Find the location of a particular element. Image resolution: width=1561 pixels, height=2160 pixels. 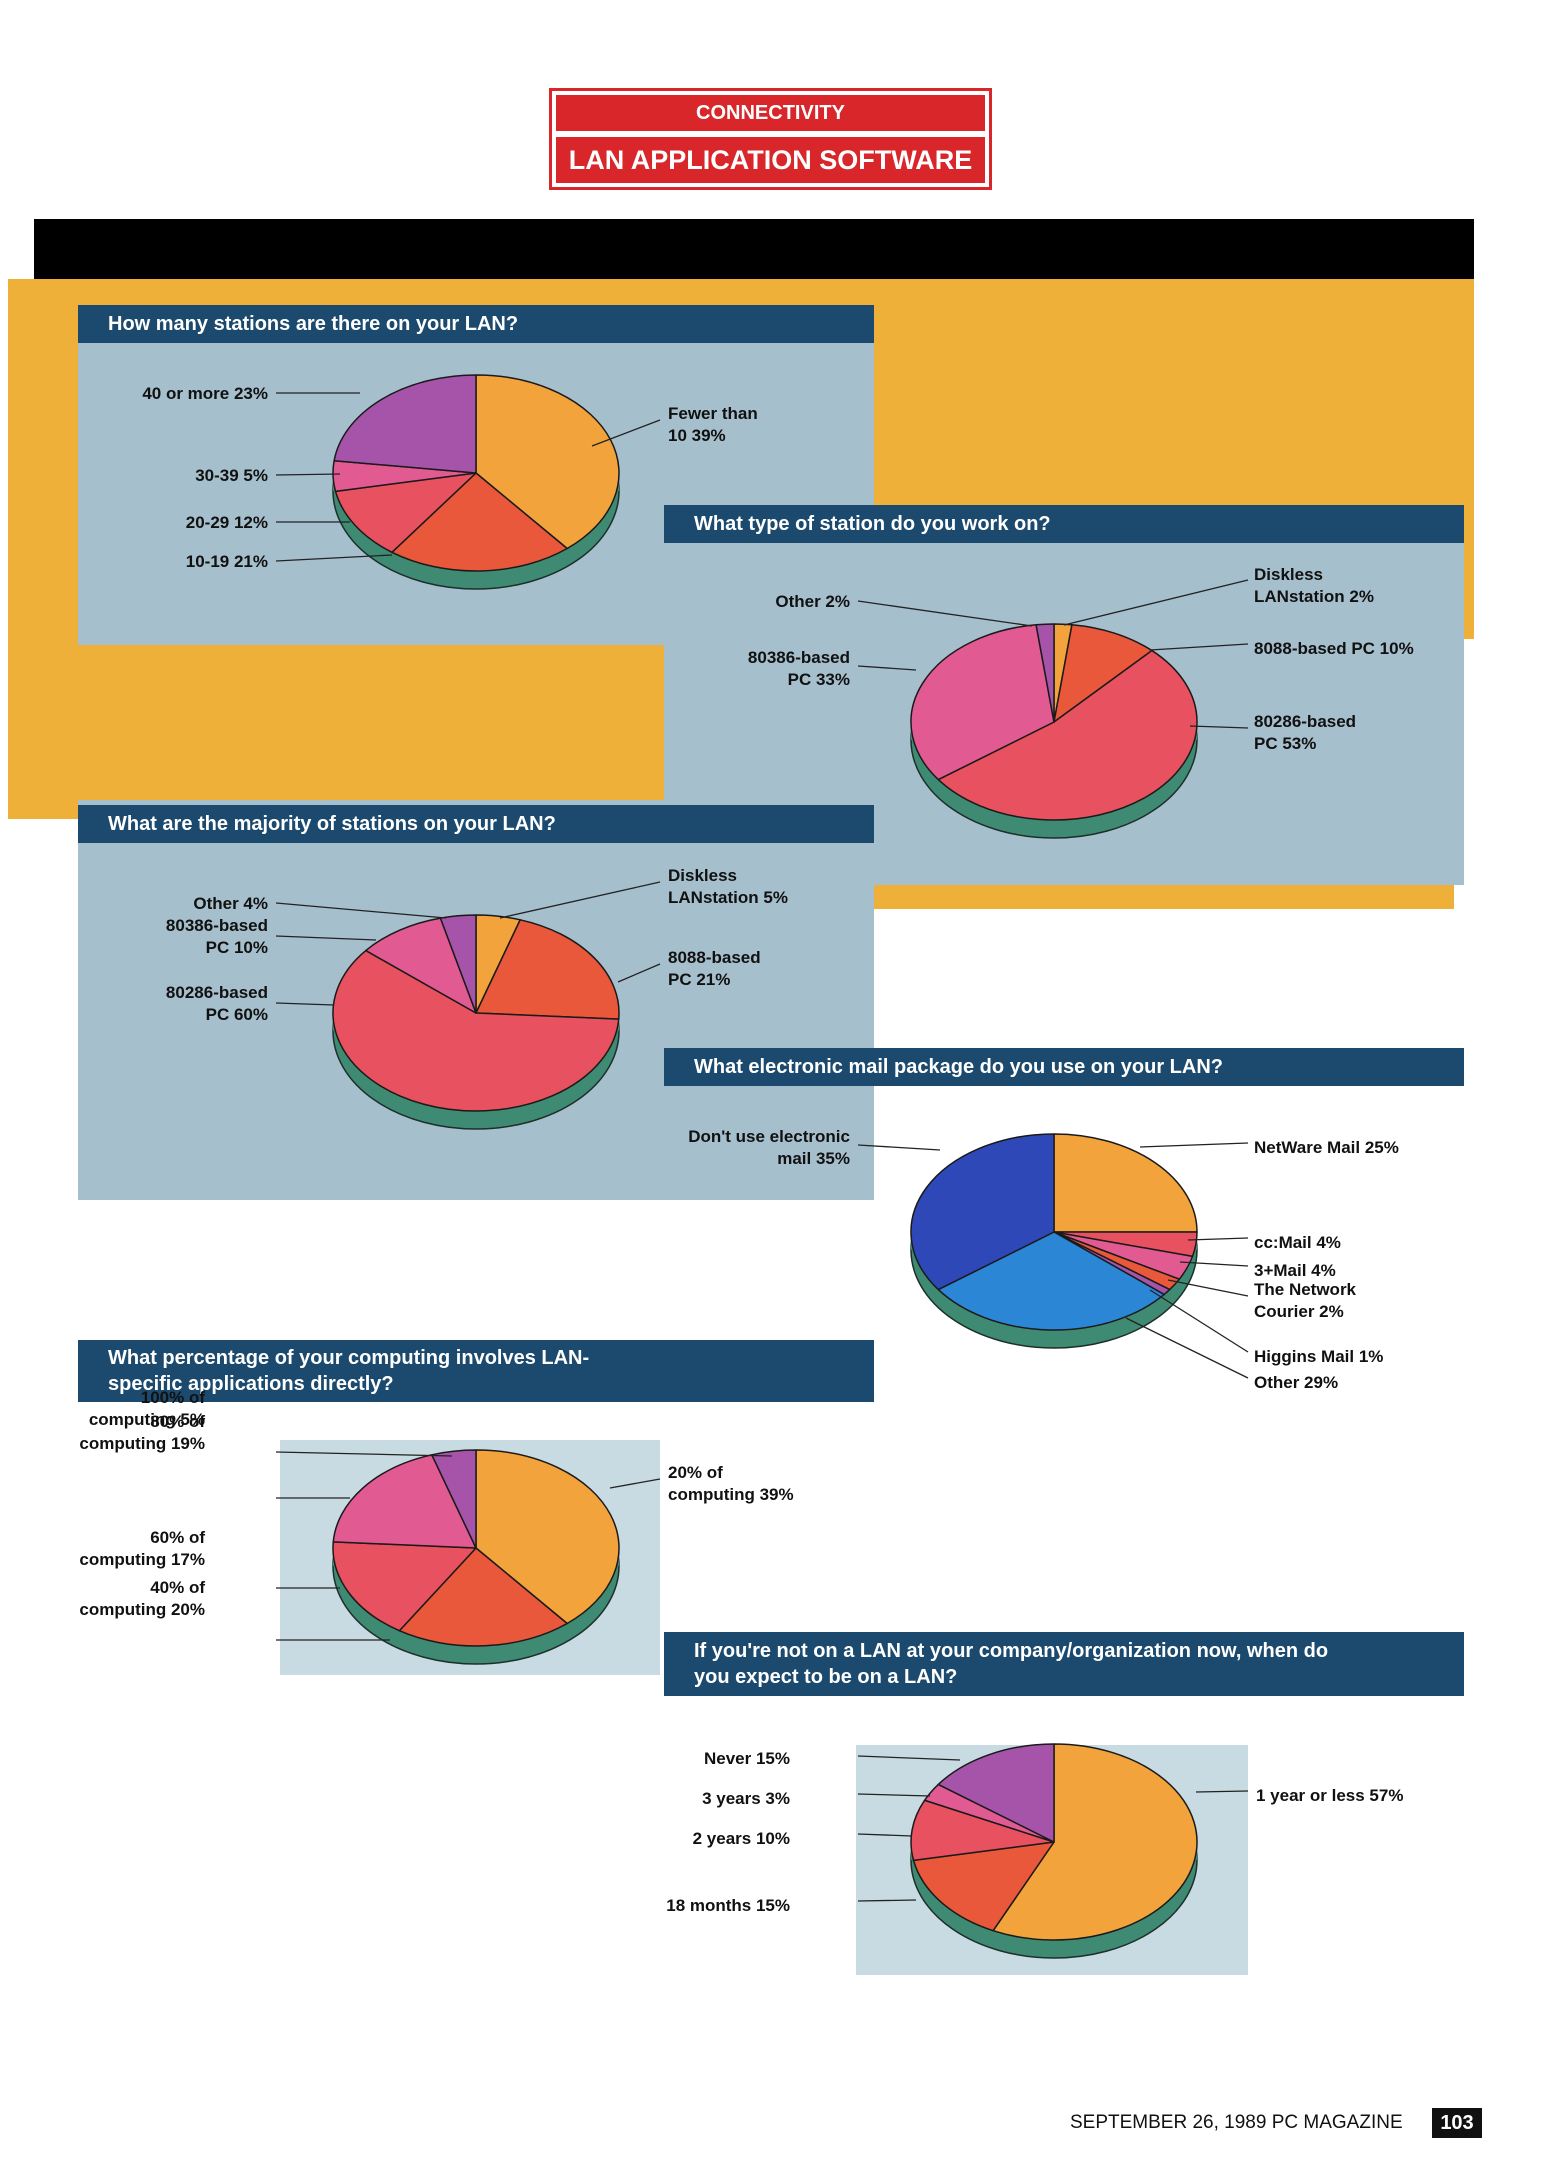

data-label: 18 months 15% is located at coordinates (728, 1905).